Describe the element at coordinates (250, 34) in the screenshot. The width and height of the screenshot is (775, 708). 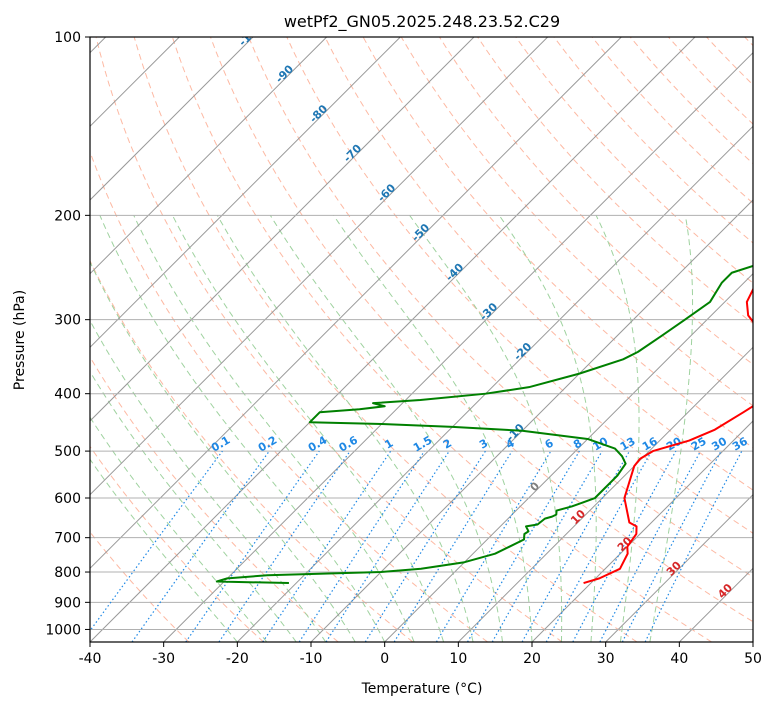
I see `isotherm-label: -100` at that location.